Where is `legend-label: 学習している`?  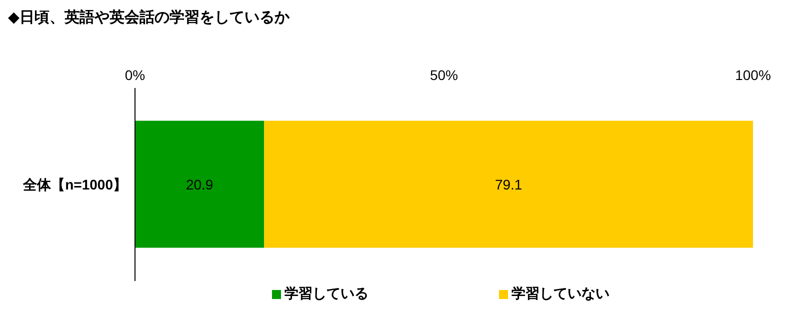
legend-label: 学習している is located at coordinates (326, 294).